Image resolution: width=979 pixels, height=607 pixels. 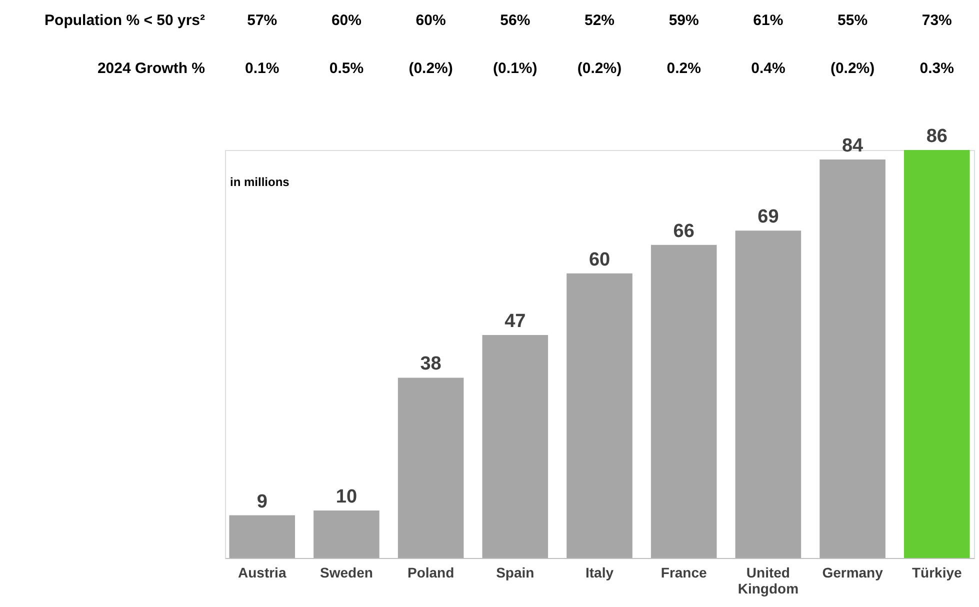 I want to click on text: 57%, so click(x=262, y=20).